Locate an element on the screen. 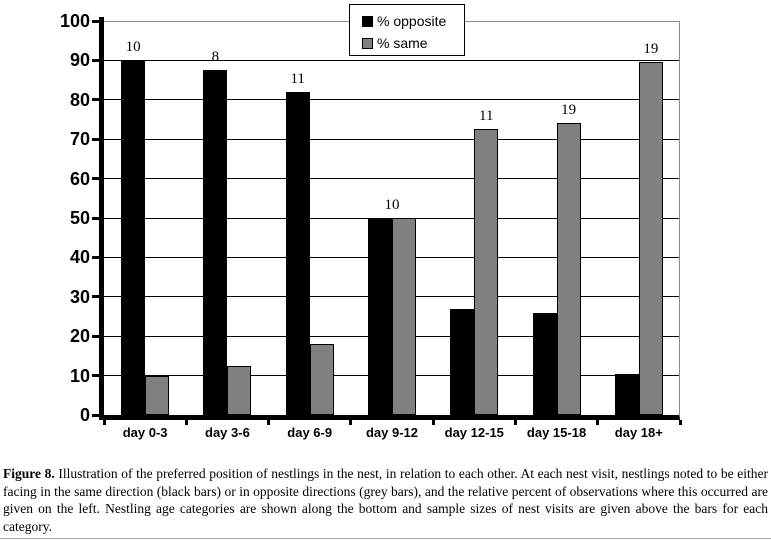  y-tick-label-70: 70 is located at coordinates (79, 139).